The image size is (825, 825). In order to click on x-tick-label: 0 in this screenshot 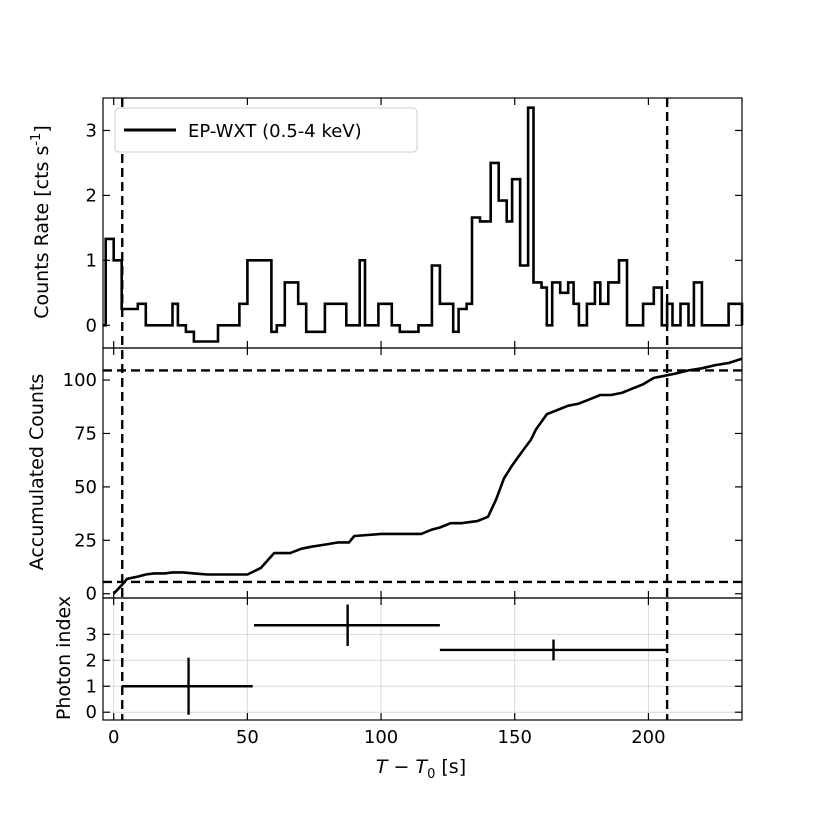, I will do `click(113, 737)`.